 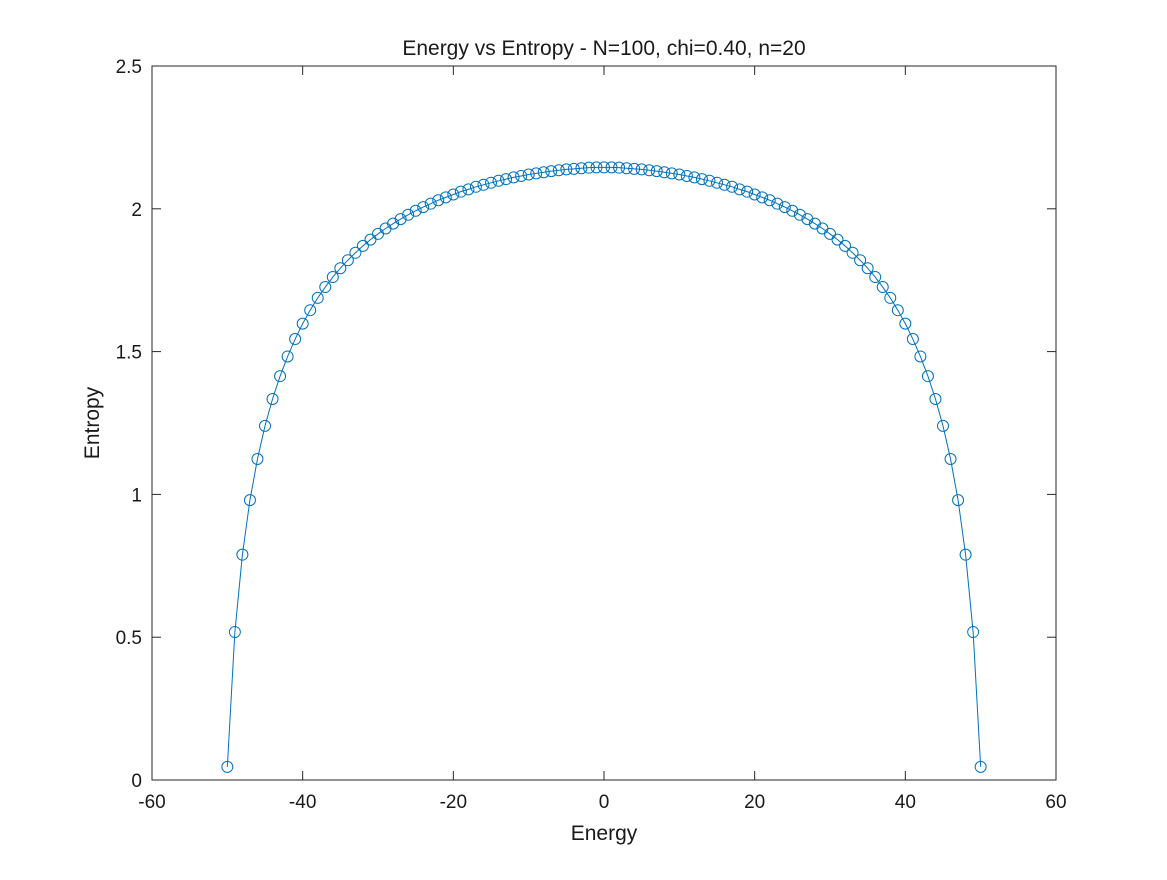 What do you see at coordinates (754, 802) in the screenshot?
I see `x-tick-label: 20` at bounding box center [754, 802].